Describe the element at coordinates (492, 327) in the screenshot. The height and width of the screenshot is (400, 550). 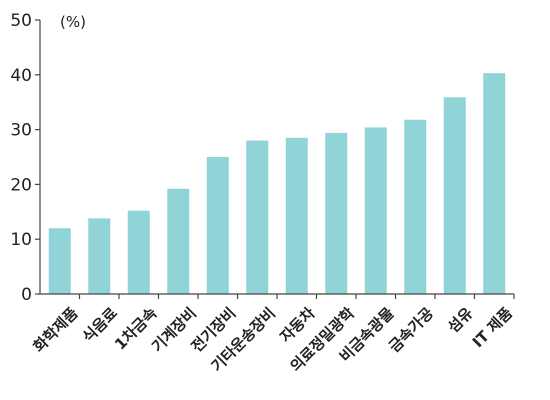
I see `x-category-label: IT 제품` at that location.